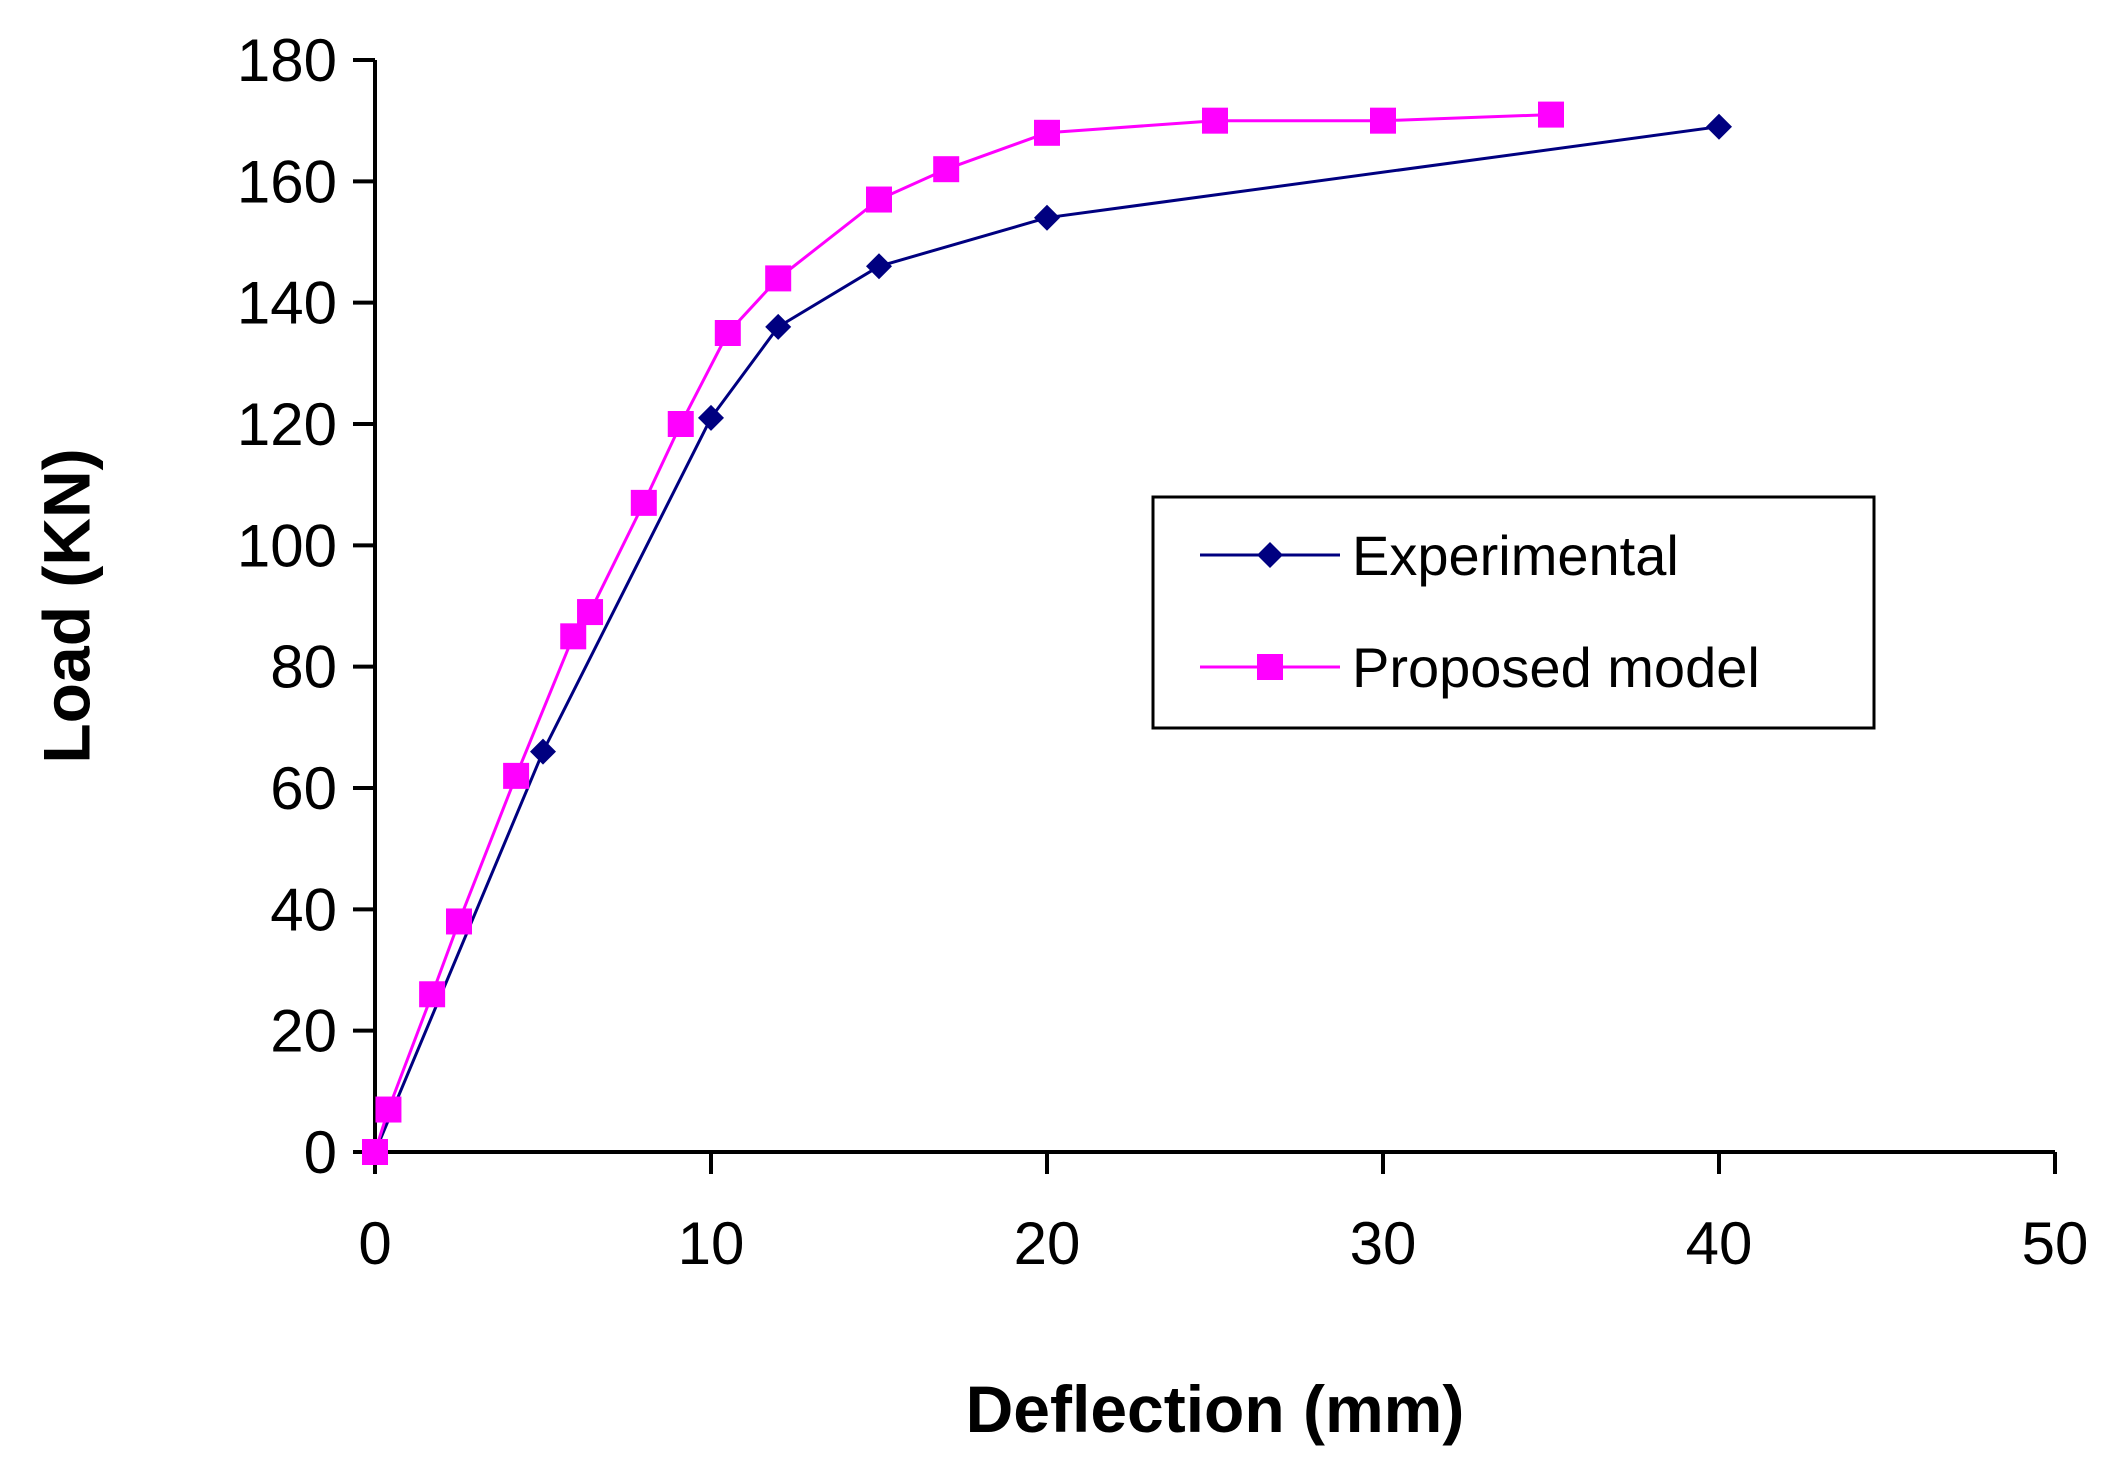 The width and height of the screenshot is (2114, 1466). What do you see at coordinates (1515, 555) in the screenshot?
I see `legend-label-experimental: Experimental` at bounding box center [1515, 555].